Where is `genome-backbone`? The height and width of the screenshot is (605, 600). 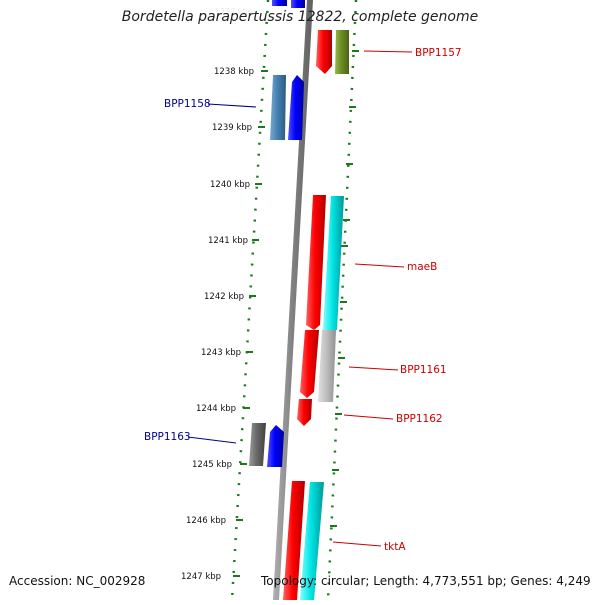 genome-backbone is located at coordinates (293, 300).